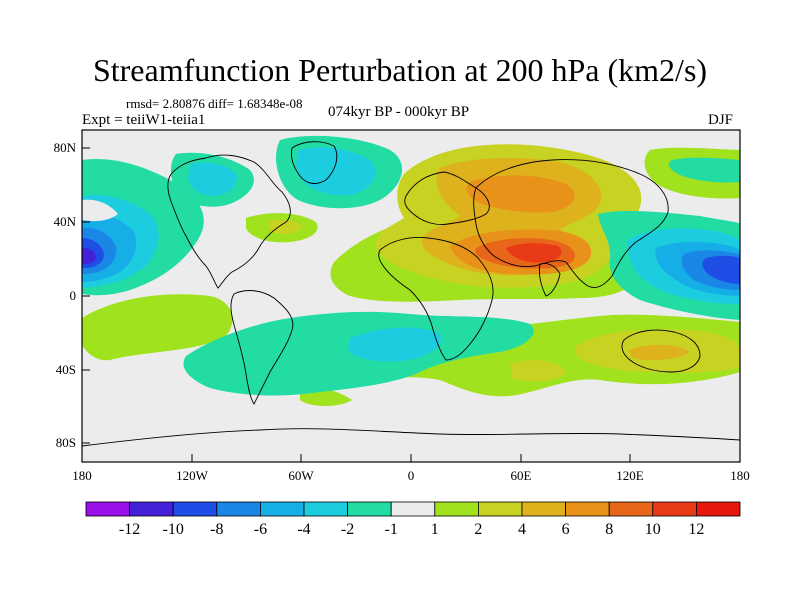 The height and width of the screenshot is (600, 800). Describe the element at coordinates (399, 112) in the screenshot. I see `period-label: 074kyr BP - 000kyr BP` at that location.